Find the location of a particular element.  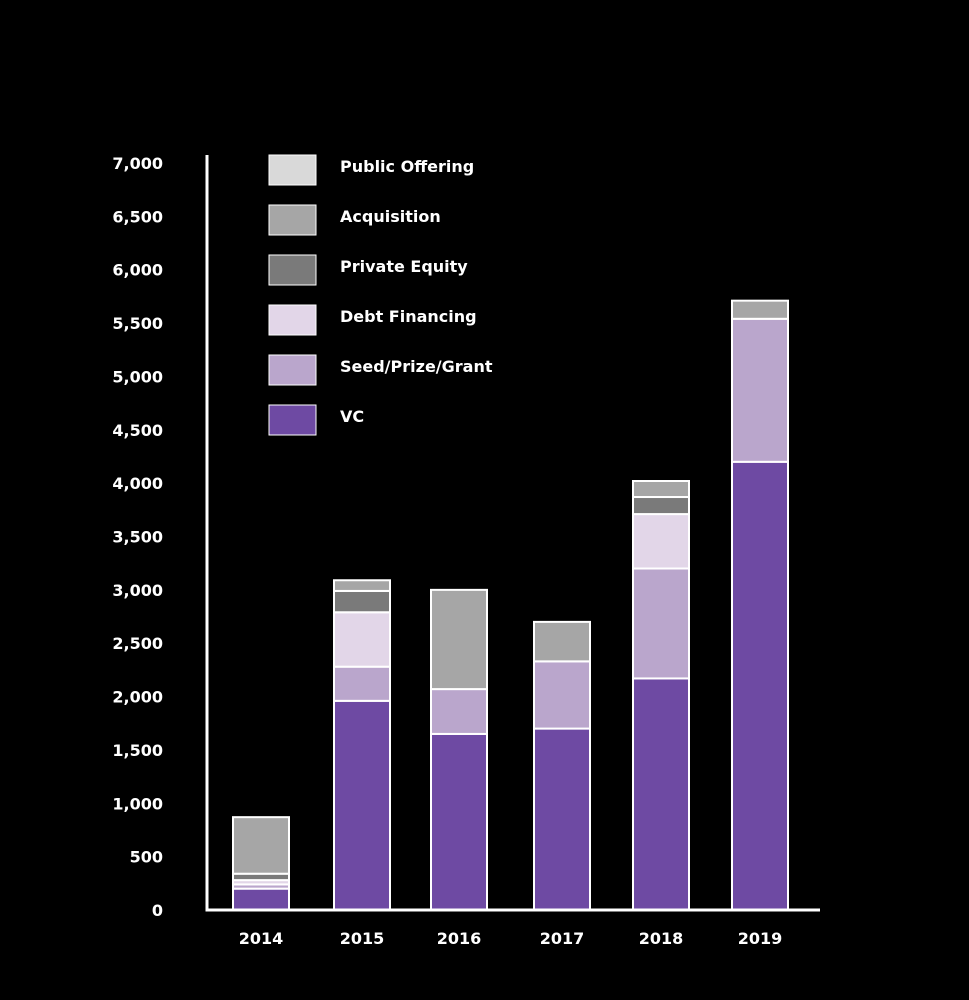

bar-stack-2014 is located at coordinates (261, 864).